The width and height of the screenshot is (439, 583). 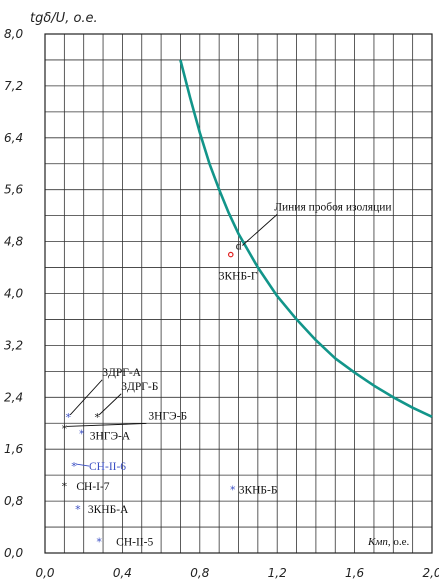 I want to click on y-tick-label: 2,4, so click(x=13, y=397).